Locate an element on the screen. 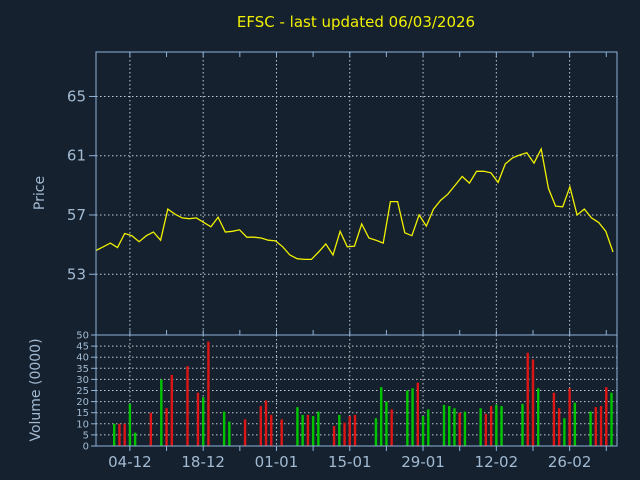  volume-tick-label: 0 is located at coordinates (86, 447).